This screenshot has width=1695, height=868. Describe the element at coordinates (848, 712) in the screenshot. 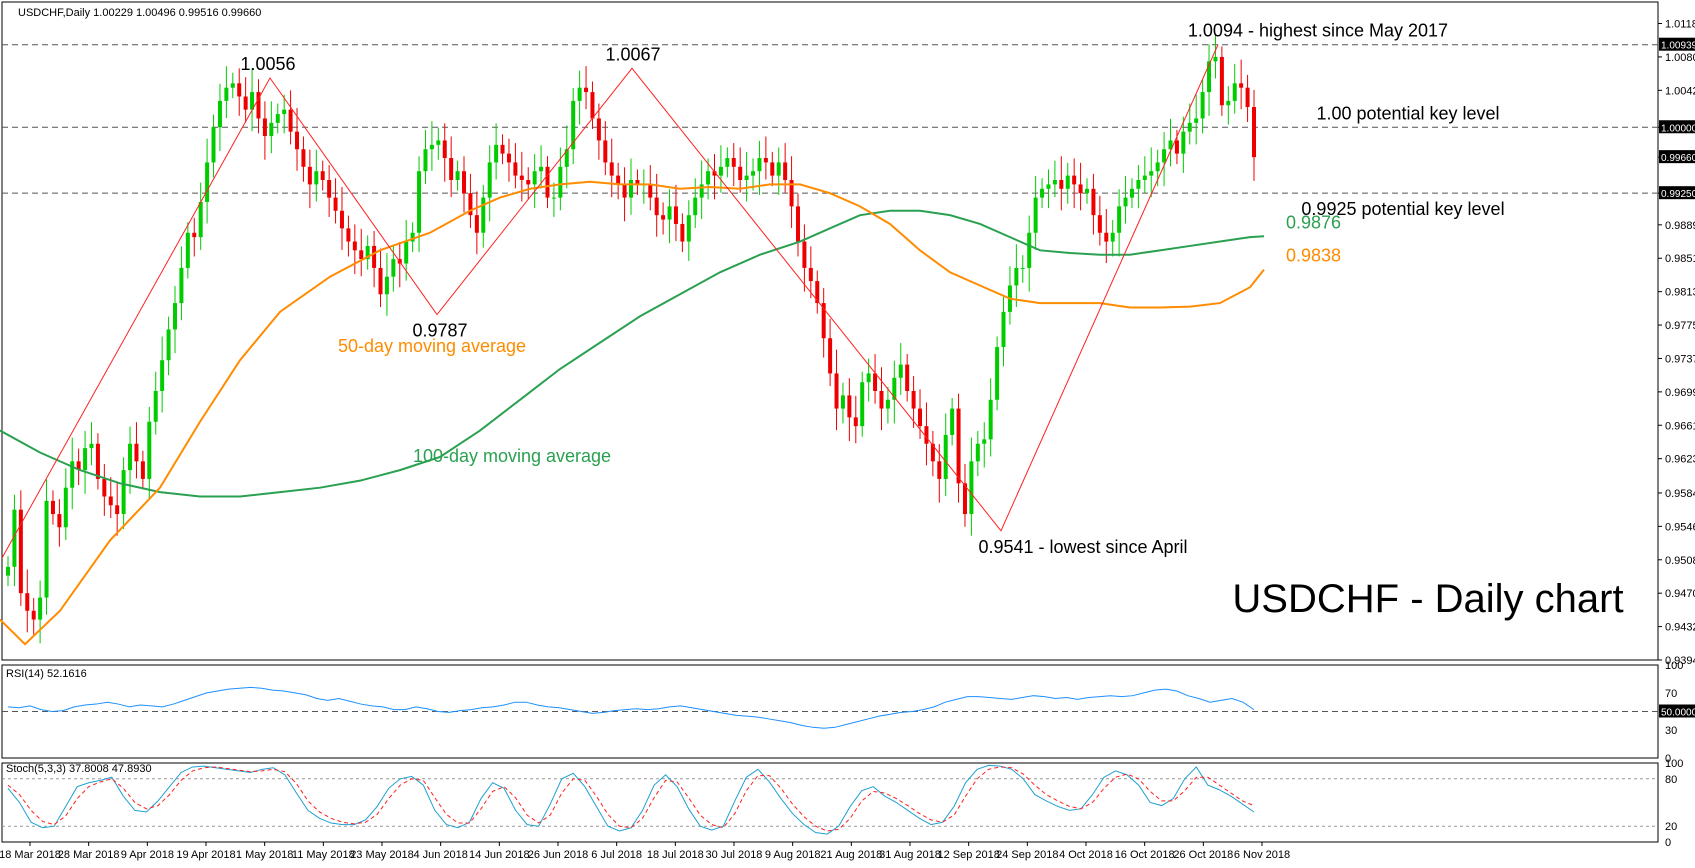

I see `rsi-panel: 100 70 50.0000 30 0` at that location.